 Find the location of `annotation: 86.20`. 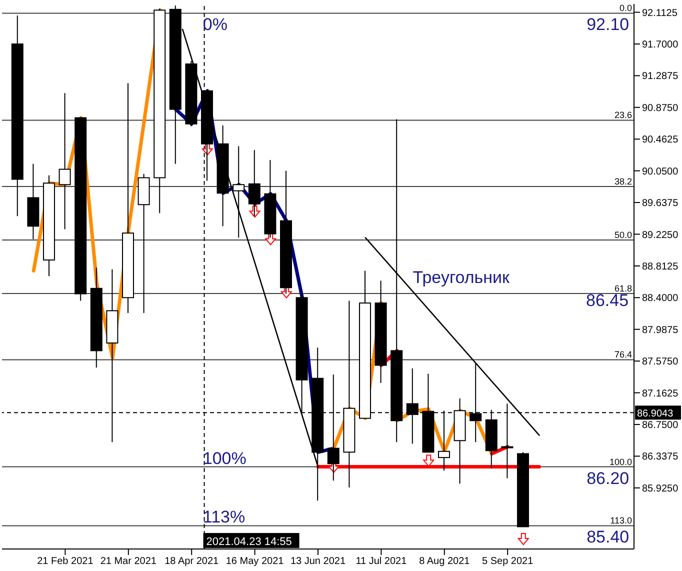

annotation: 86.20 is located at coordinates (608, 478).